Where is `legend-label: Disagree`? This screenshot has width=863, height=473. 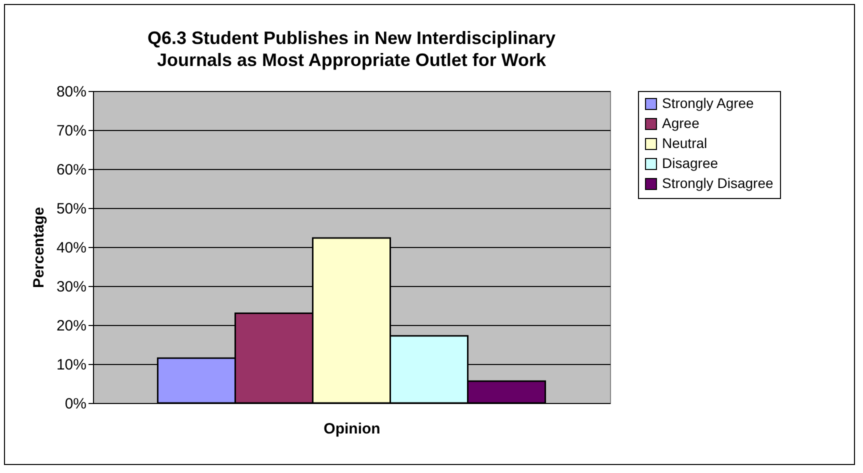 legend-label: Disagree is located at coordinates (690, 163).